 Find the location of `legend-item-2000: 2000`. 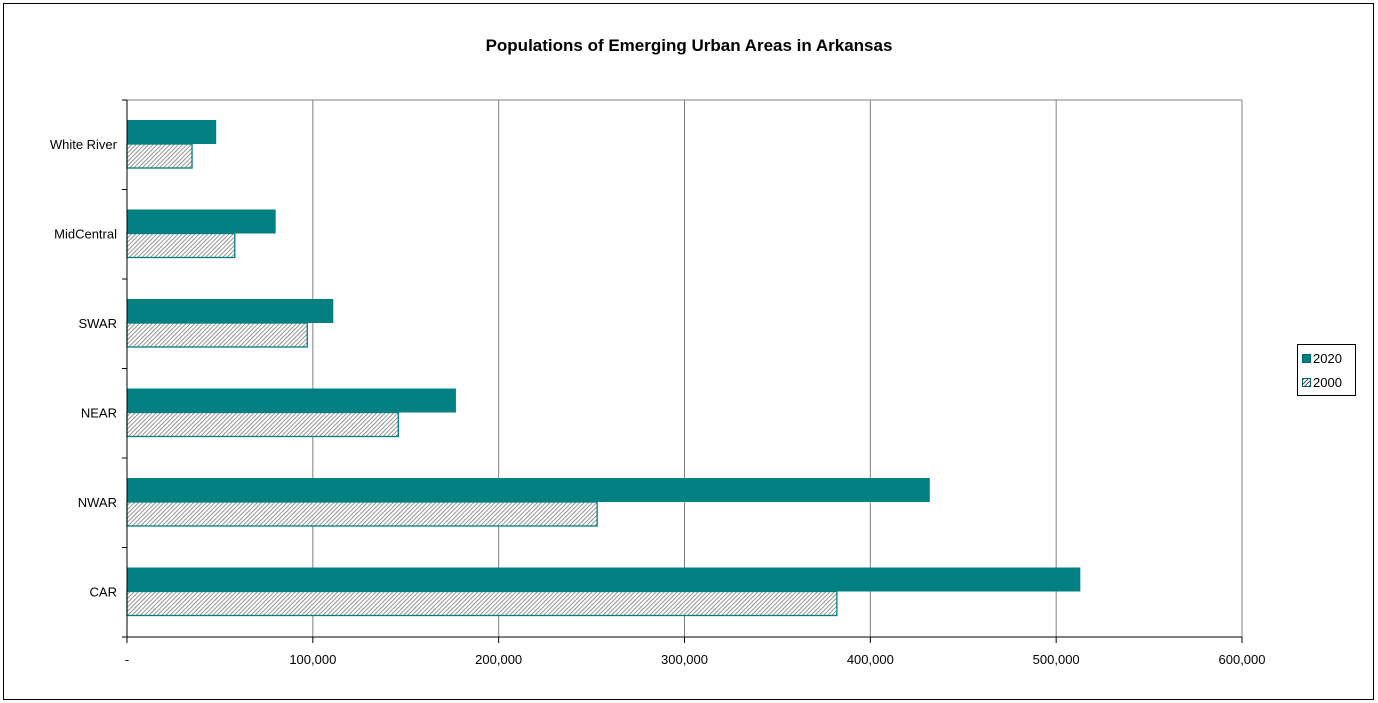

legend-item-2000: 2000 is located at coordinates (1322, 382).